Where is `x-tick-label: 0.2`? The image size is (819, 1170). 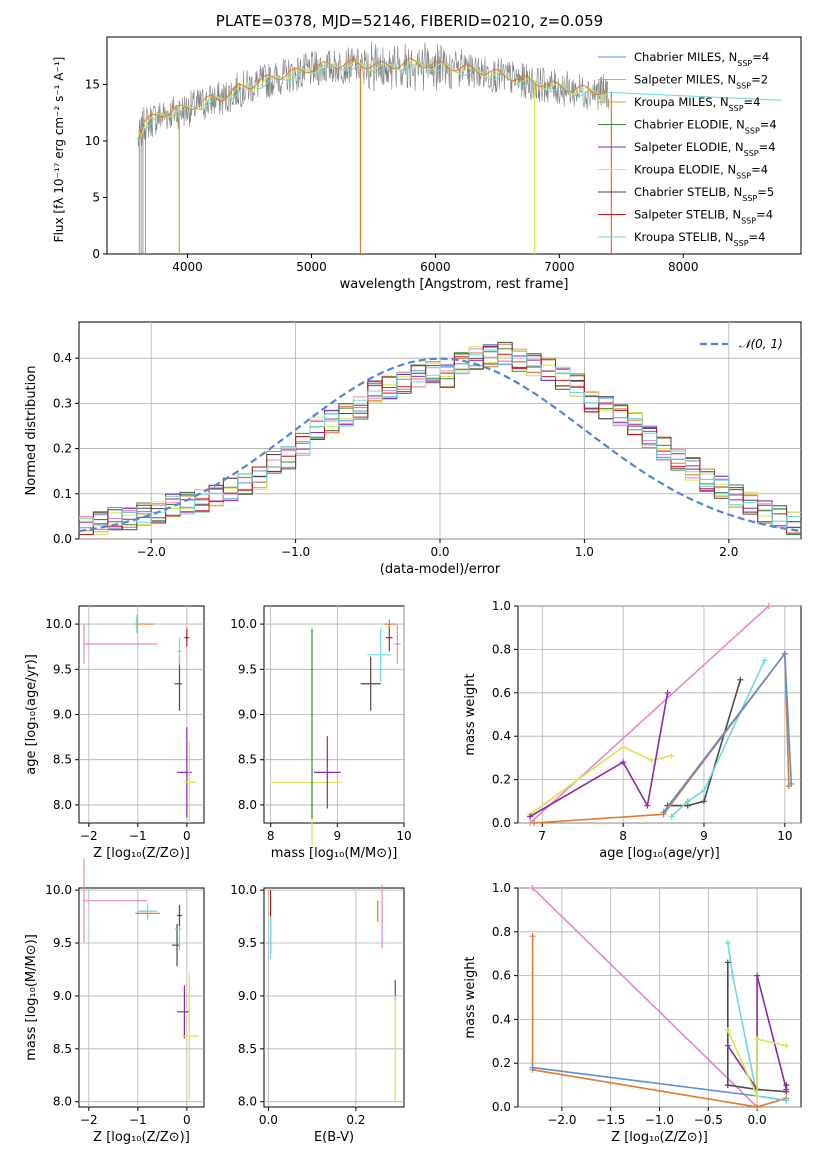
x-tick-label: 0.2 is located at coordinates (355, 1120).